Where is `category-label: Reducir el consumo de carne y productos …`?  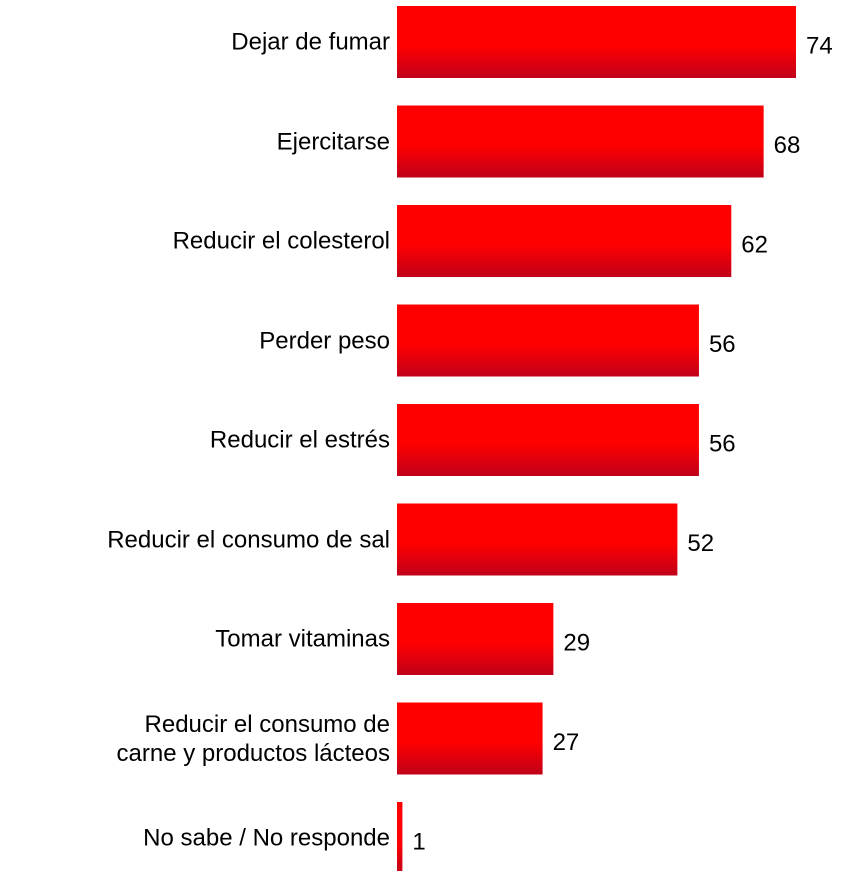
category-label: Reducir el consumo de carne y productos … is located at coordinates (253, 738).